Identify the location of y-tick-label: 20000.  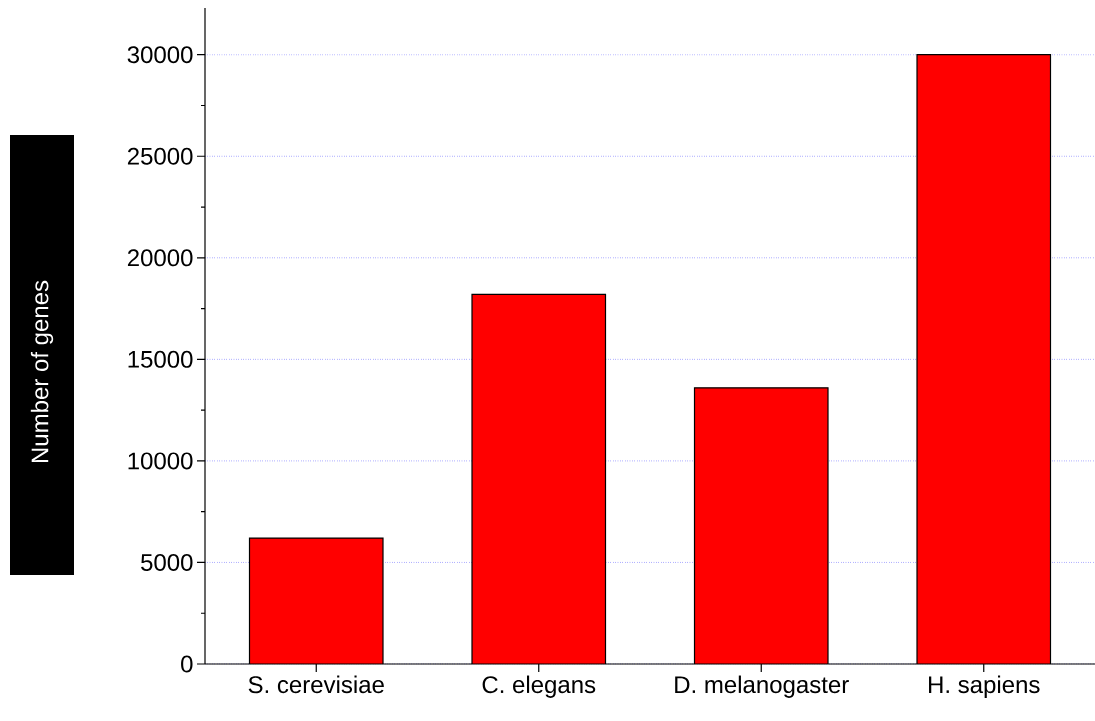
(160, 258).